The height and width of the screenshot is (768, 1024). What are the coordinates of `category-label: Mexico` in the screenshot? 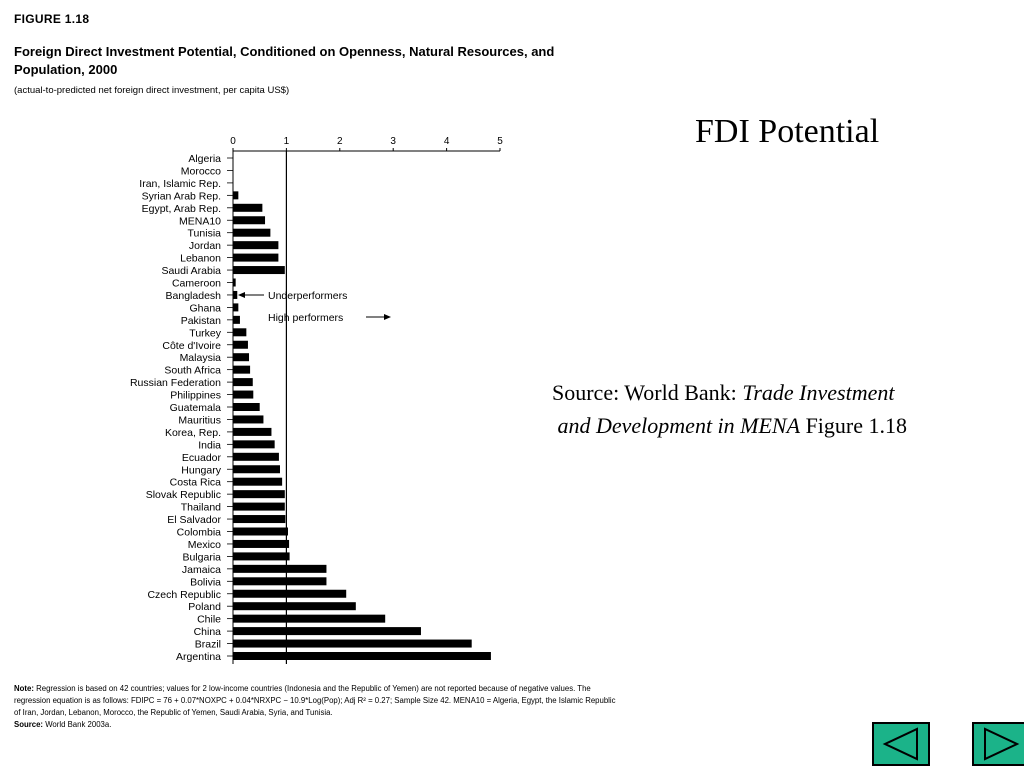 It's located at (204, 545).